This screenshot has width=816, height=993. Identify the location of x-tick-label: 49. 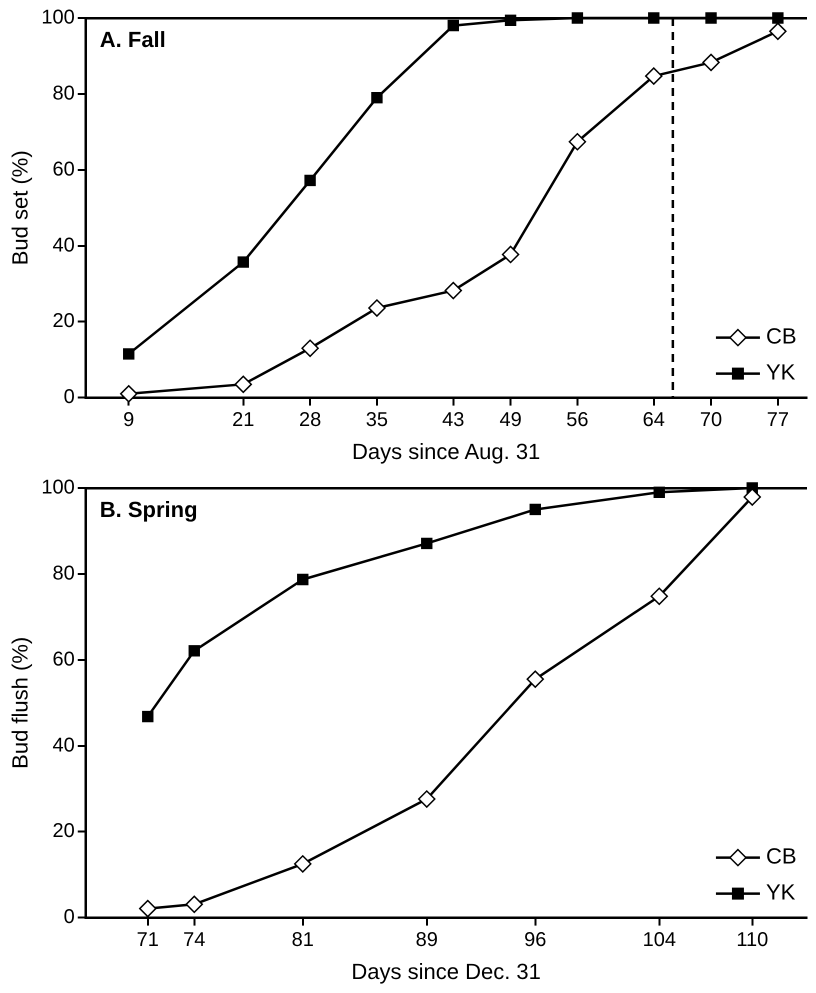
(510, 420).